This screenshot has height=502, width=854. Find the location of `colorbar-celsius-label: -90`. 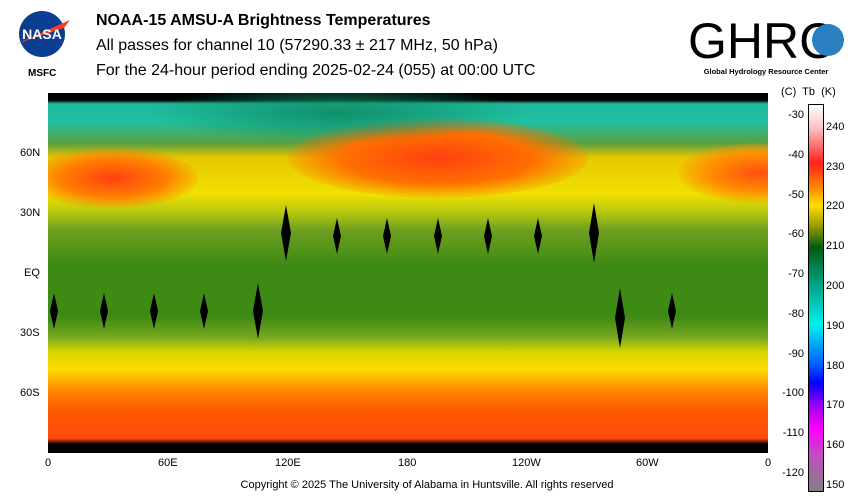

colorbar-celsius-label: -90 is located at coordinates (796, 353).